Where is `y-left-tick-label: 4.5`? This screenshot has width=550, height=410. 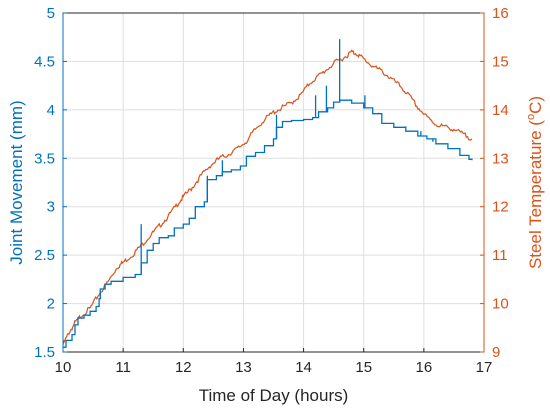
y-left-tick-label: 4.5 is located at coordinates (44, 61).